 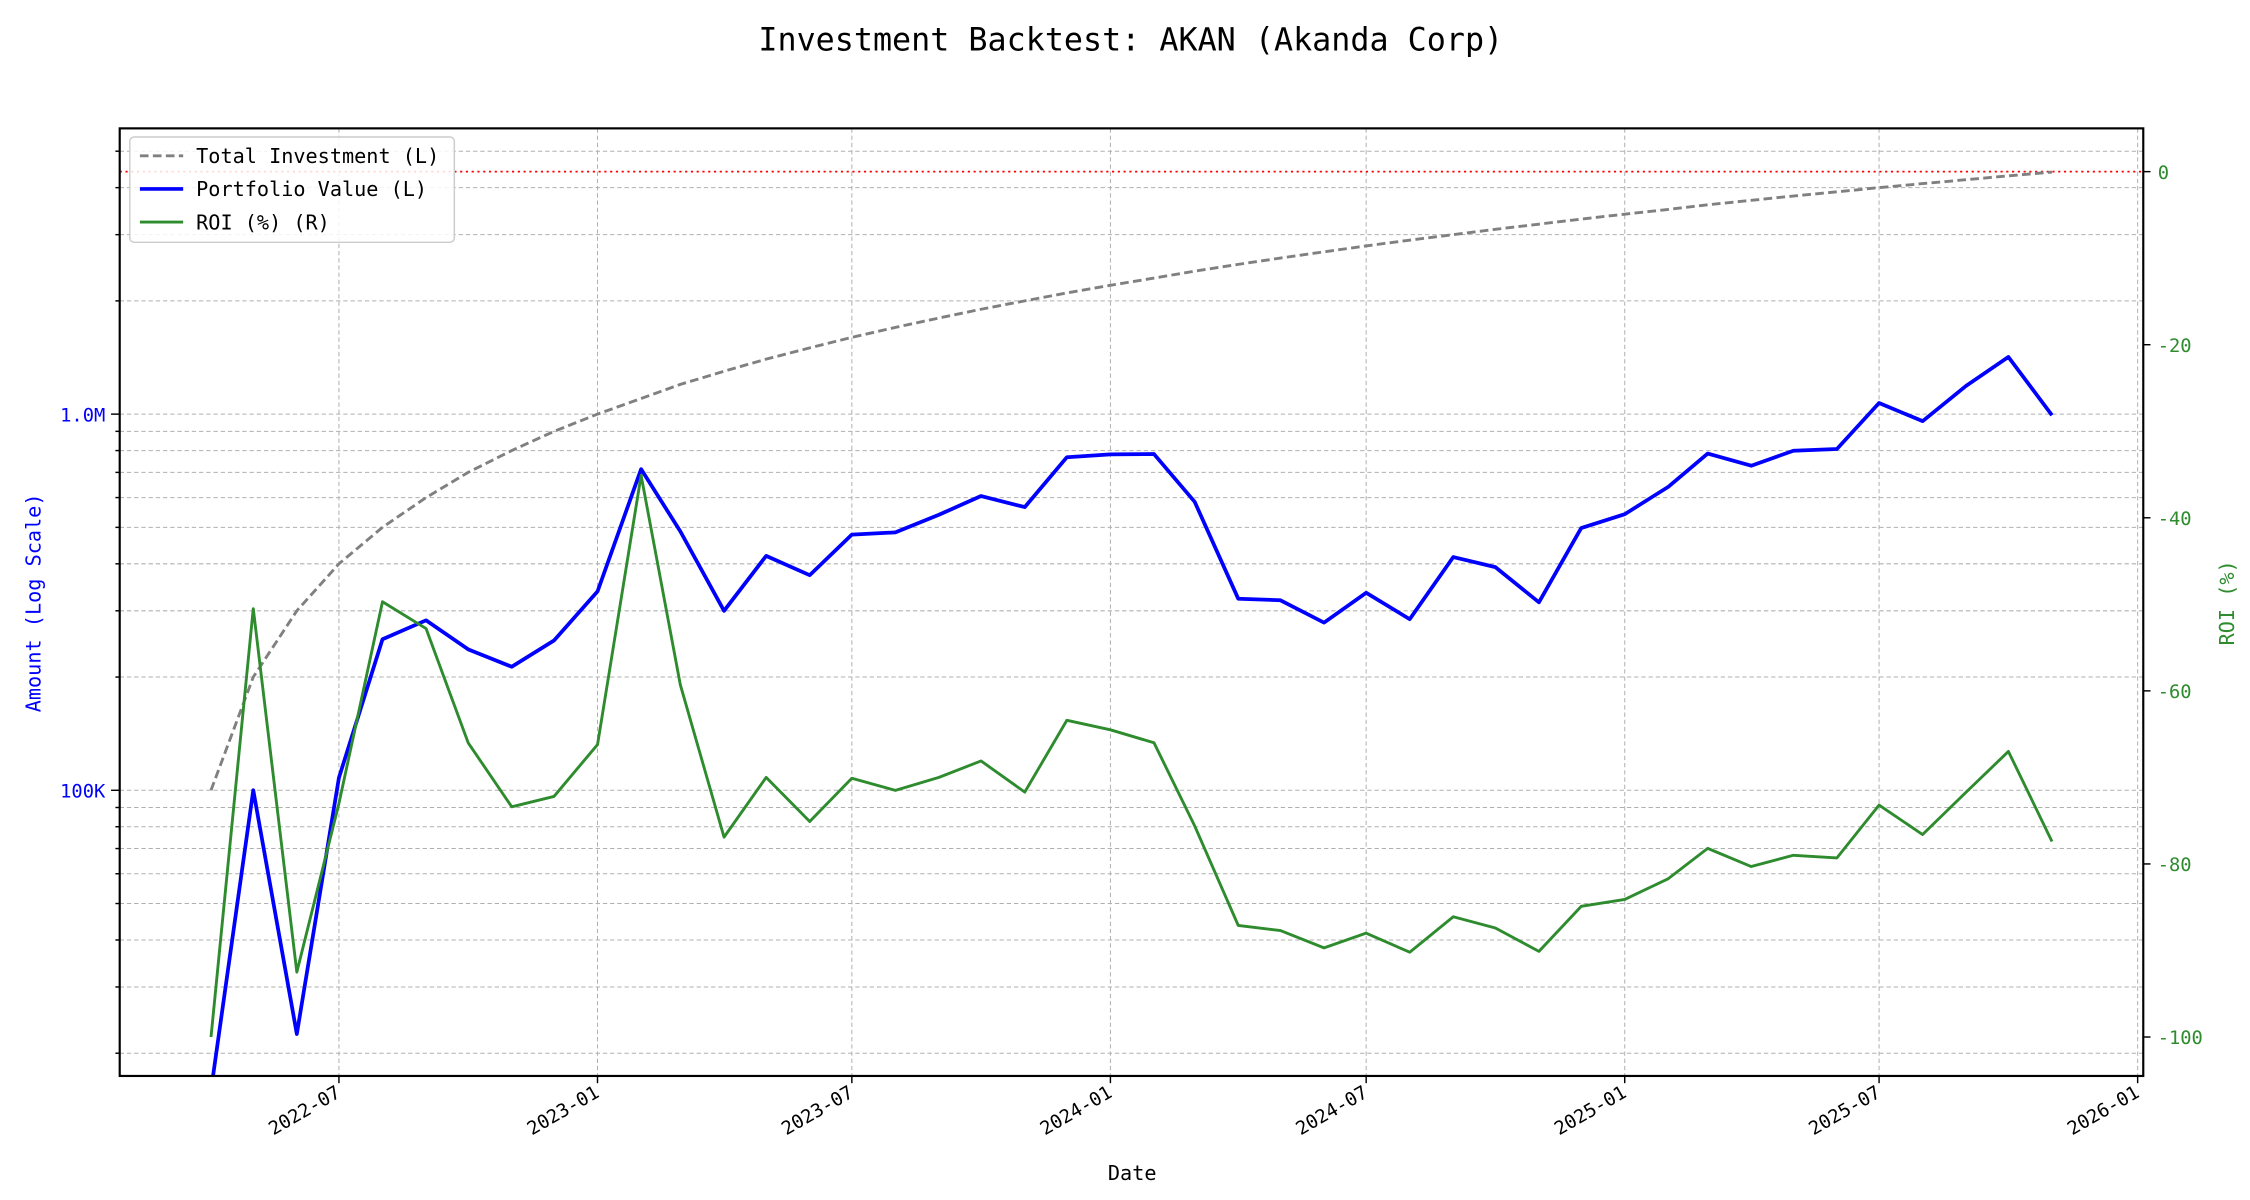 What do you see at coordinates (563, 1111) in the screenshot?
I see `x-tick-label: 2023-01` at bounding box center [563, 1111].